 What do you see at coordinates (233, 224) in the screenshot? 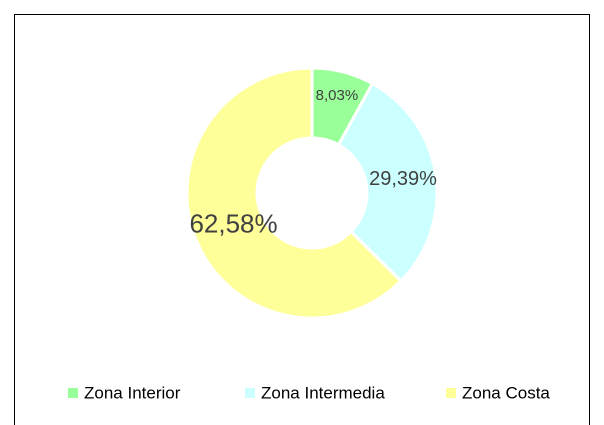
I see `data-label: 62,58%` at bounding box center [233, 224].